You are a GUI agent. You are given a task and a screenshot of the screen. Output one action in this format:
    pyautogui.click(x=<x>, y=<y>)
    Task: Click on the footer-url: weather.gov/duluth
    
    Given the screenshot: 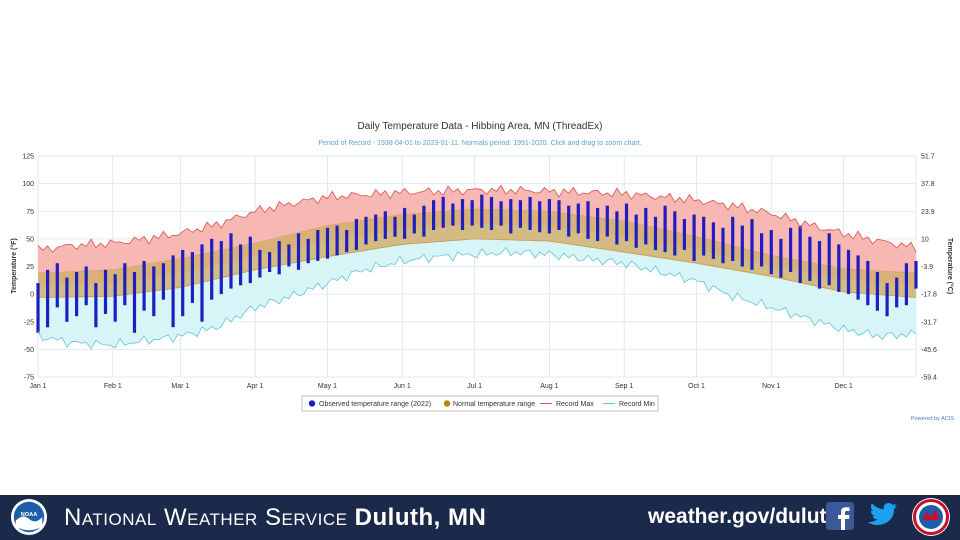 What is the action you would take?
    pyautogui.click(x=744, y=516)
    